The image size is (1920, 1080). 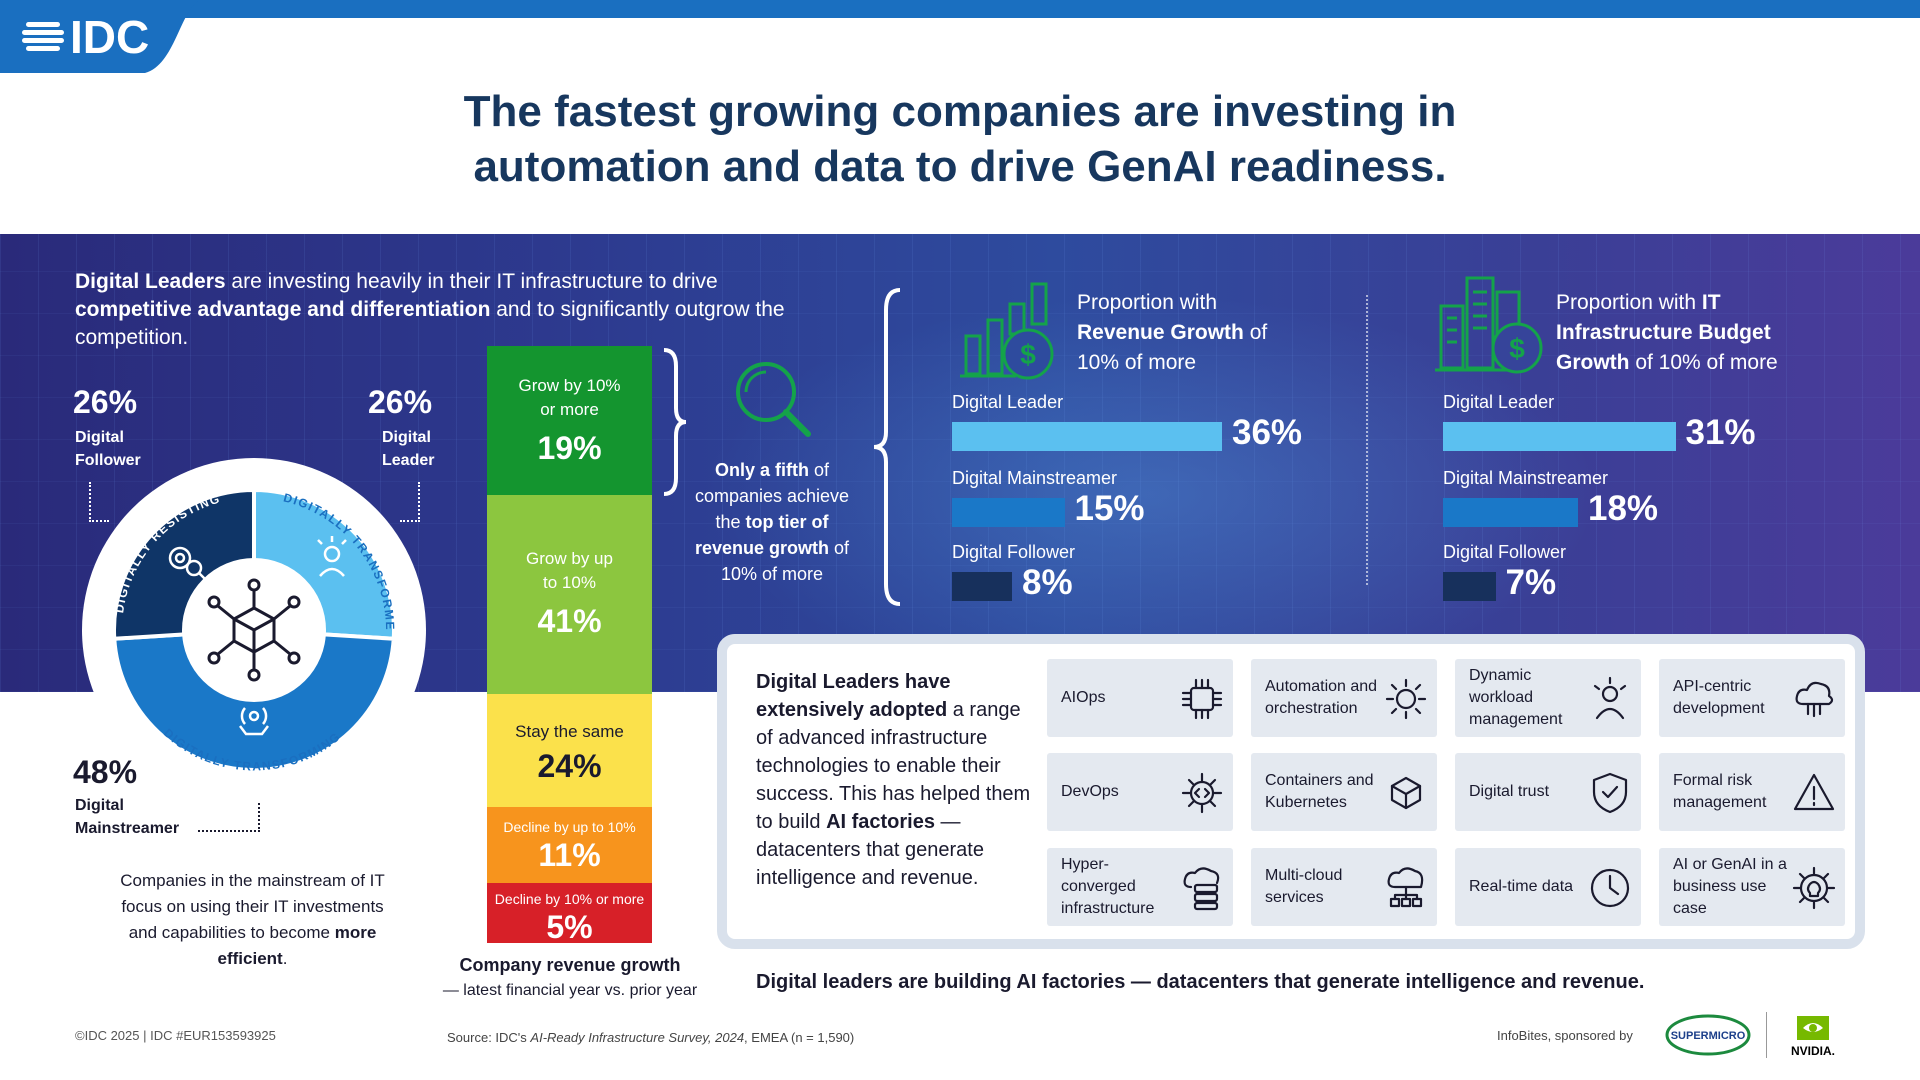 I want to click on shield-check-icon, so click(x=1610, y=793).